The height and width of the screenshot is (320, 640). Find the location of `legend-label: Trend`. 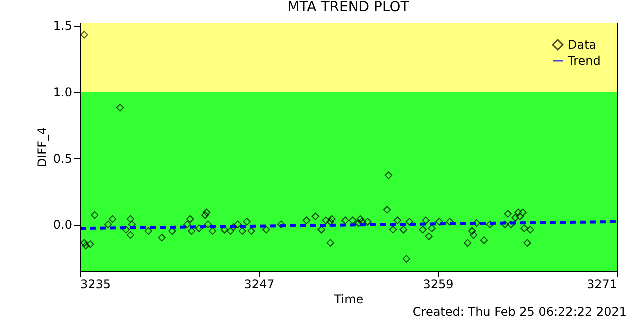

legend-label: Trend is located at coordinates (584, 61).